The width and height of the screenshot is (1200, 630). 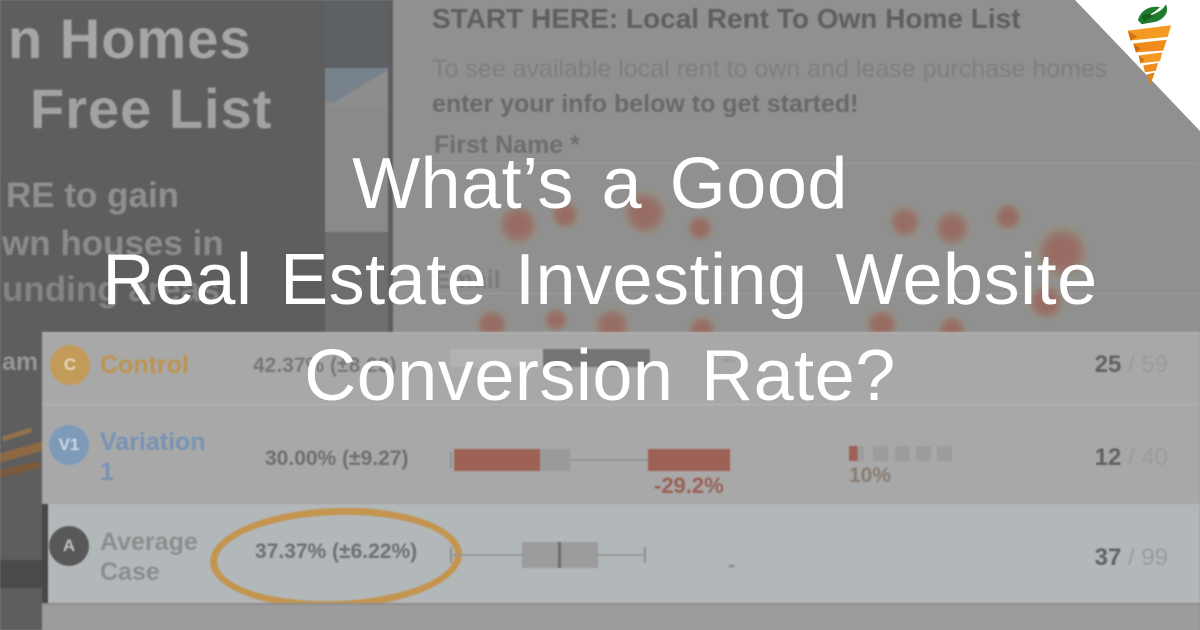 I want to click on average-conversion-rate: 37.37% (±6.22%), so click(x=336, y=551).